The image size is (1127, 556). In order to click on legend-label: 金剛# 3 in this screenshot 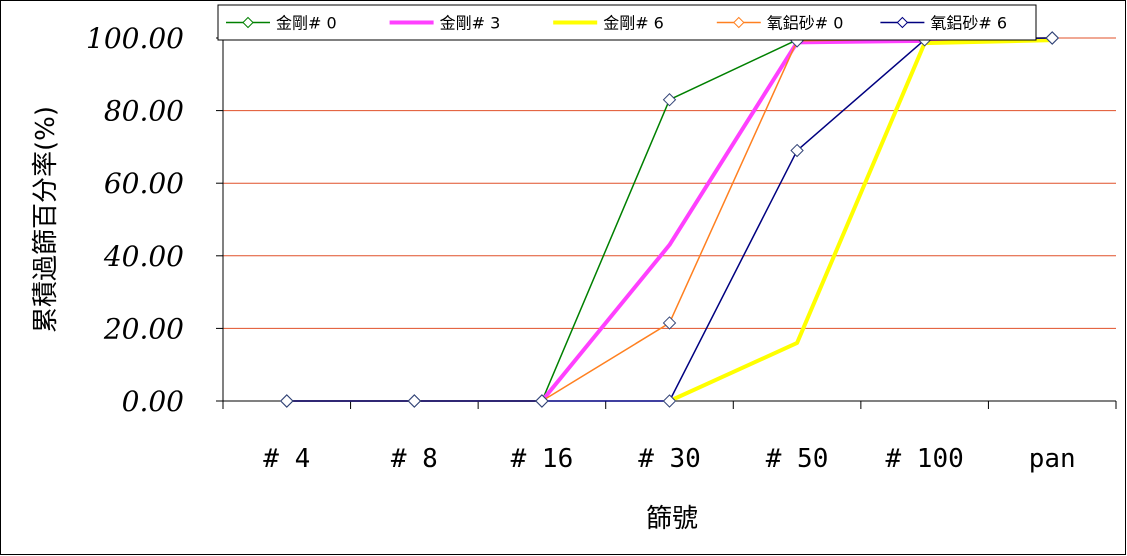, I will do `click(470, 23)`.